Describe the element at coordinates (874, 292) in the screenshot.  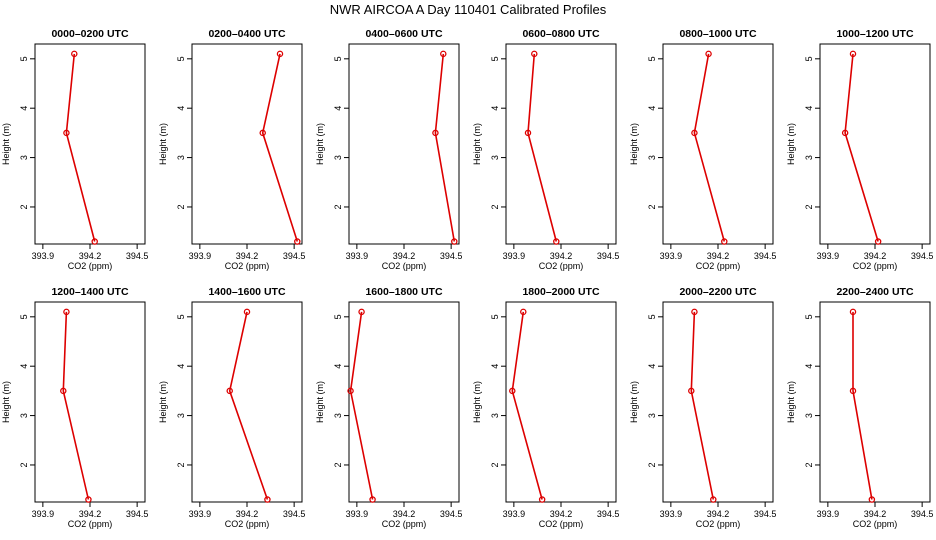
I see `panel-title: 2200–2400 UTC` at that location.